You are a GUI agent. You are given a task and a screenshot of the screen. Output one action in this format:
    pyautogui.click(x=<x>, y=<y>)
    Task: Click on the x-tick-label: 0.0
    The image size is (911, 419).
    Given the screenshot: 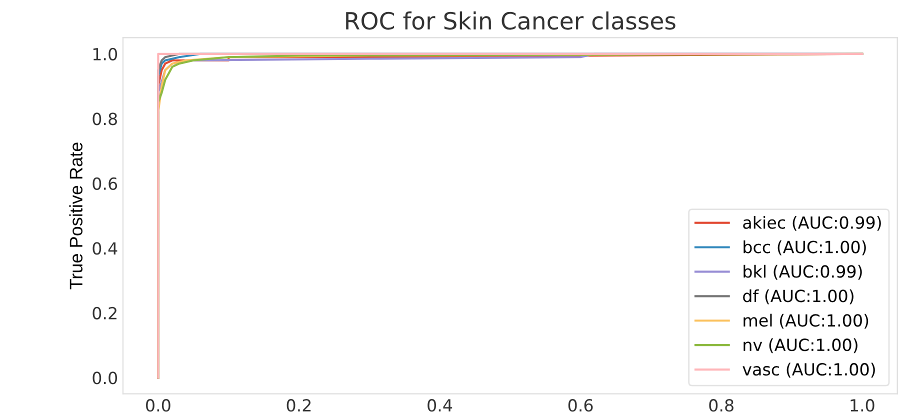 What is the action you would take?
    pyautogui.click(x=158, y=405)
    